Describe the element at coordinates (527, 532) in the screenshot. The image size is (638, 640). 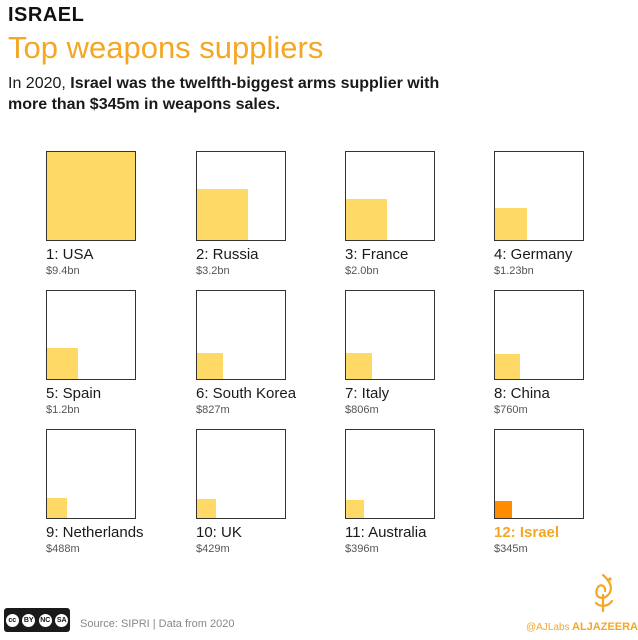
I see `supplier-label: 12: Israel` at that location.